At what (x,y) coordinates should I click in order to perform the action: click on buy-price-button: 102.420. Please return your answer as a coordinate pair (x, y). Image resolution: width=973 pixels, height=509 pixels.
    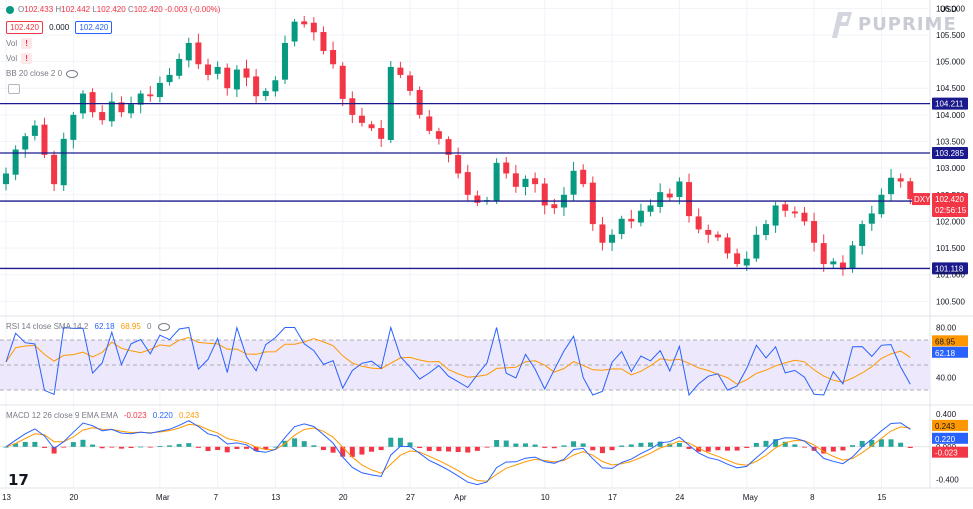
    Looking at the image, I should click on (94, 27).